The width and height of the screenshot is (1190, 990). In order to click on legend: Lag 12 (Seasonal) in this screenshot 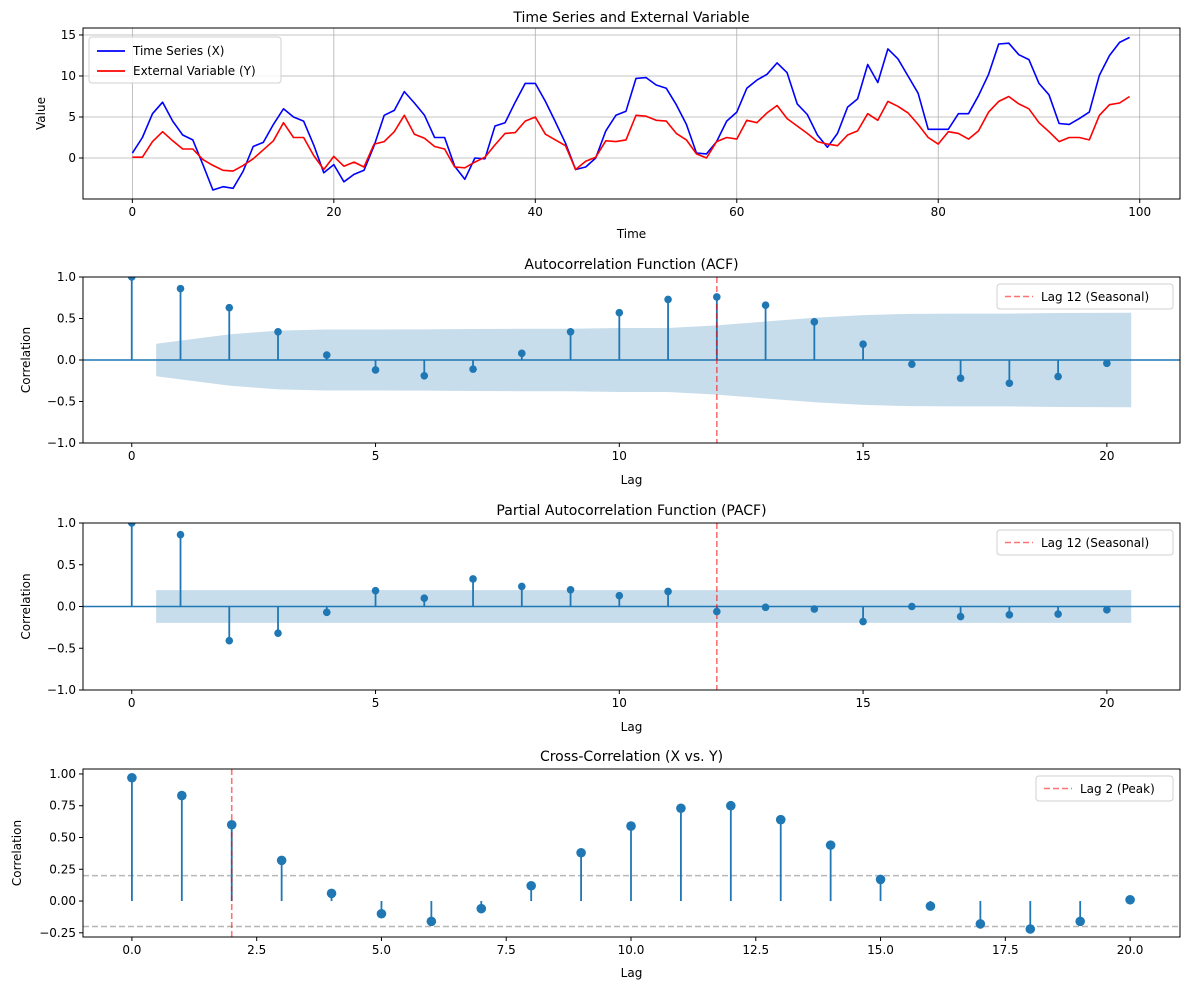, I will do `click(1085, 296)`.